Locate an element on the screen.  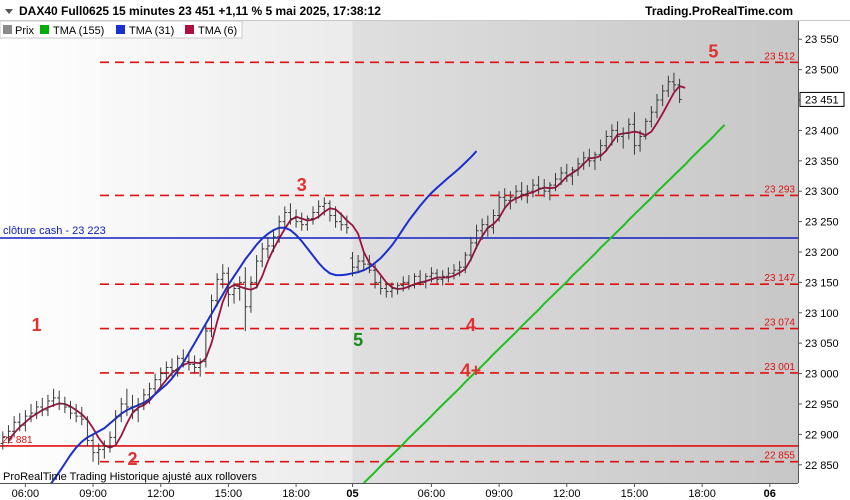
collapse-icon is located at coordinates (9, 11).